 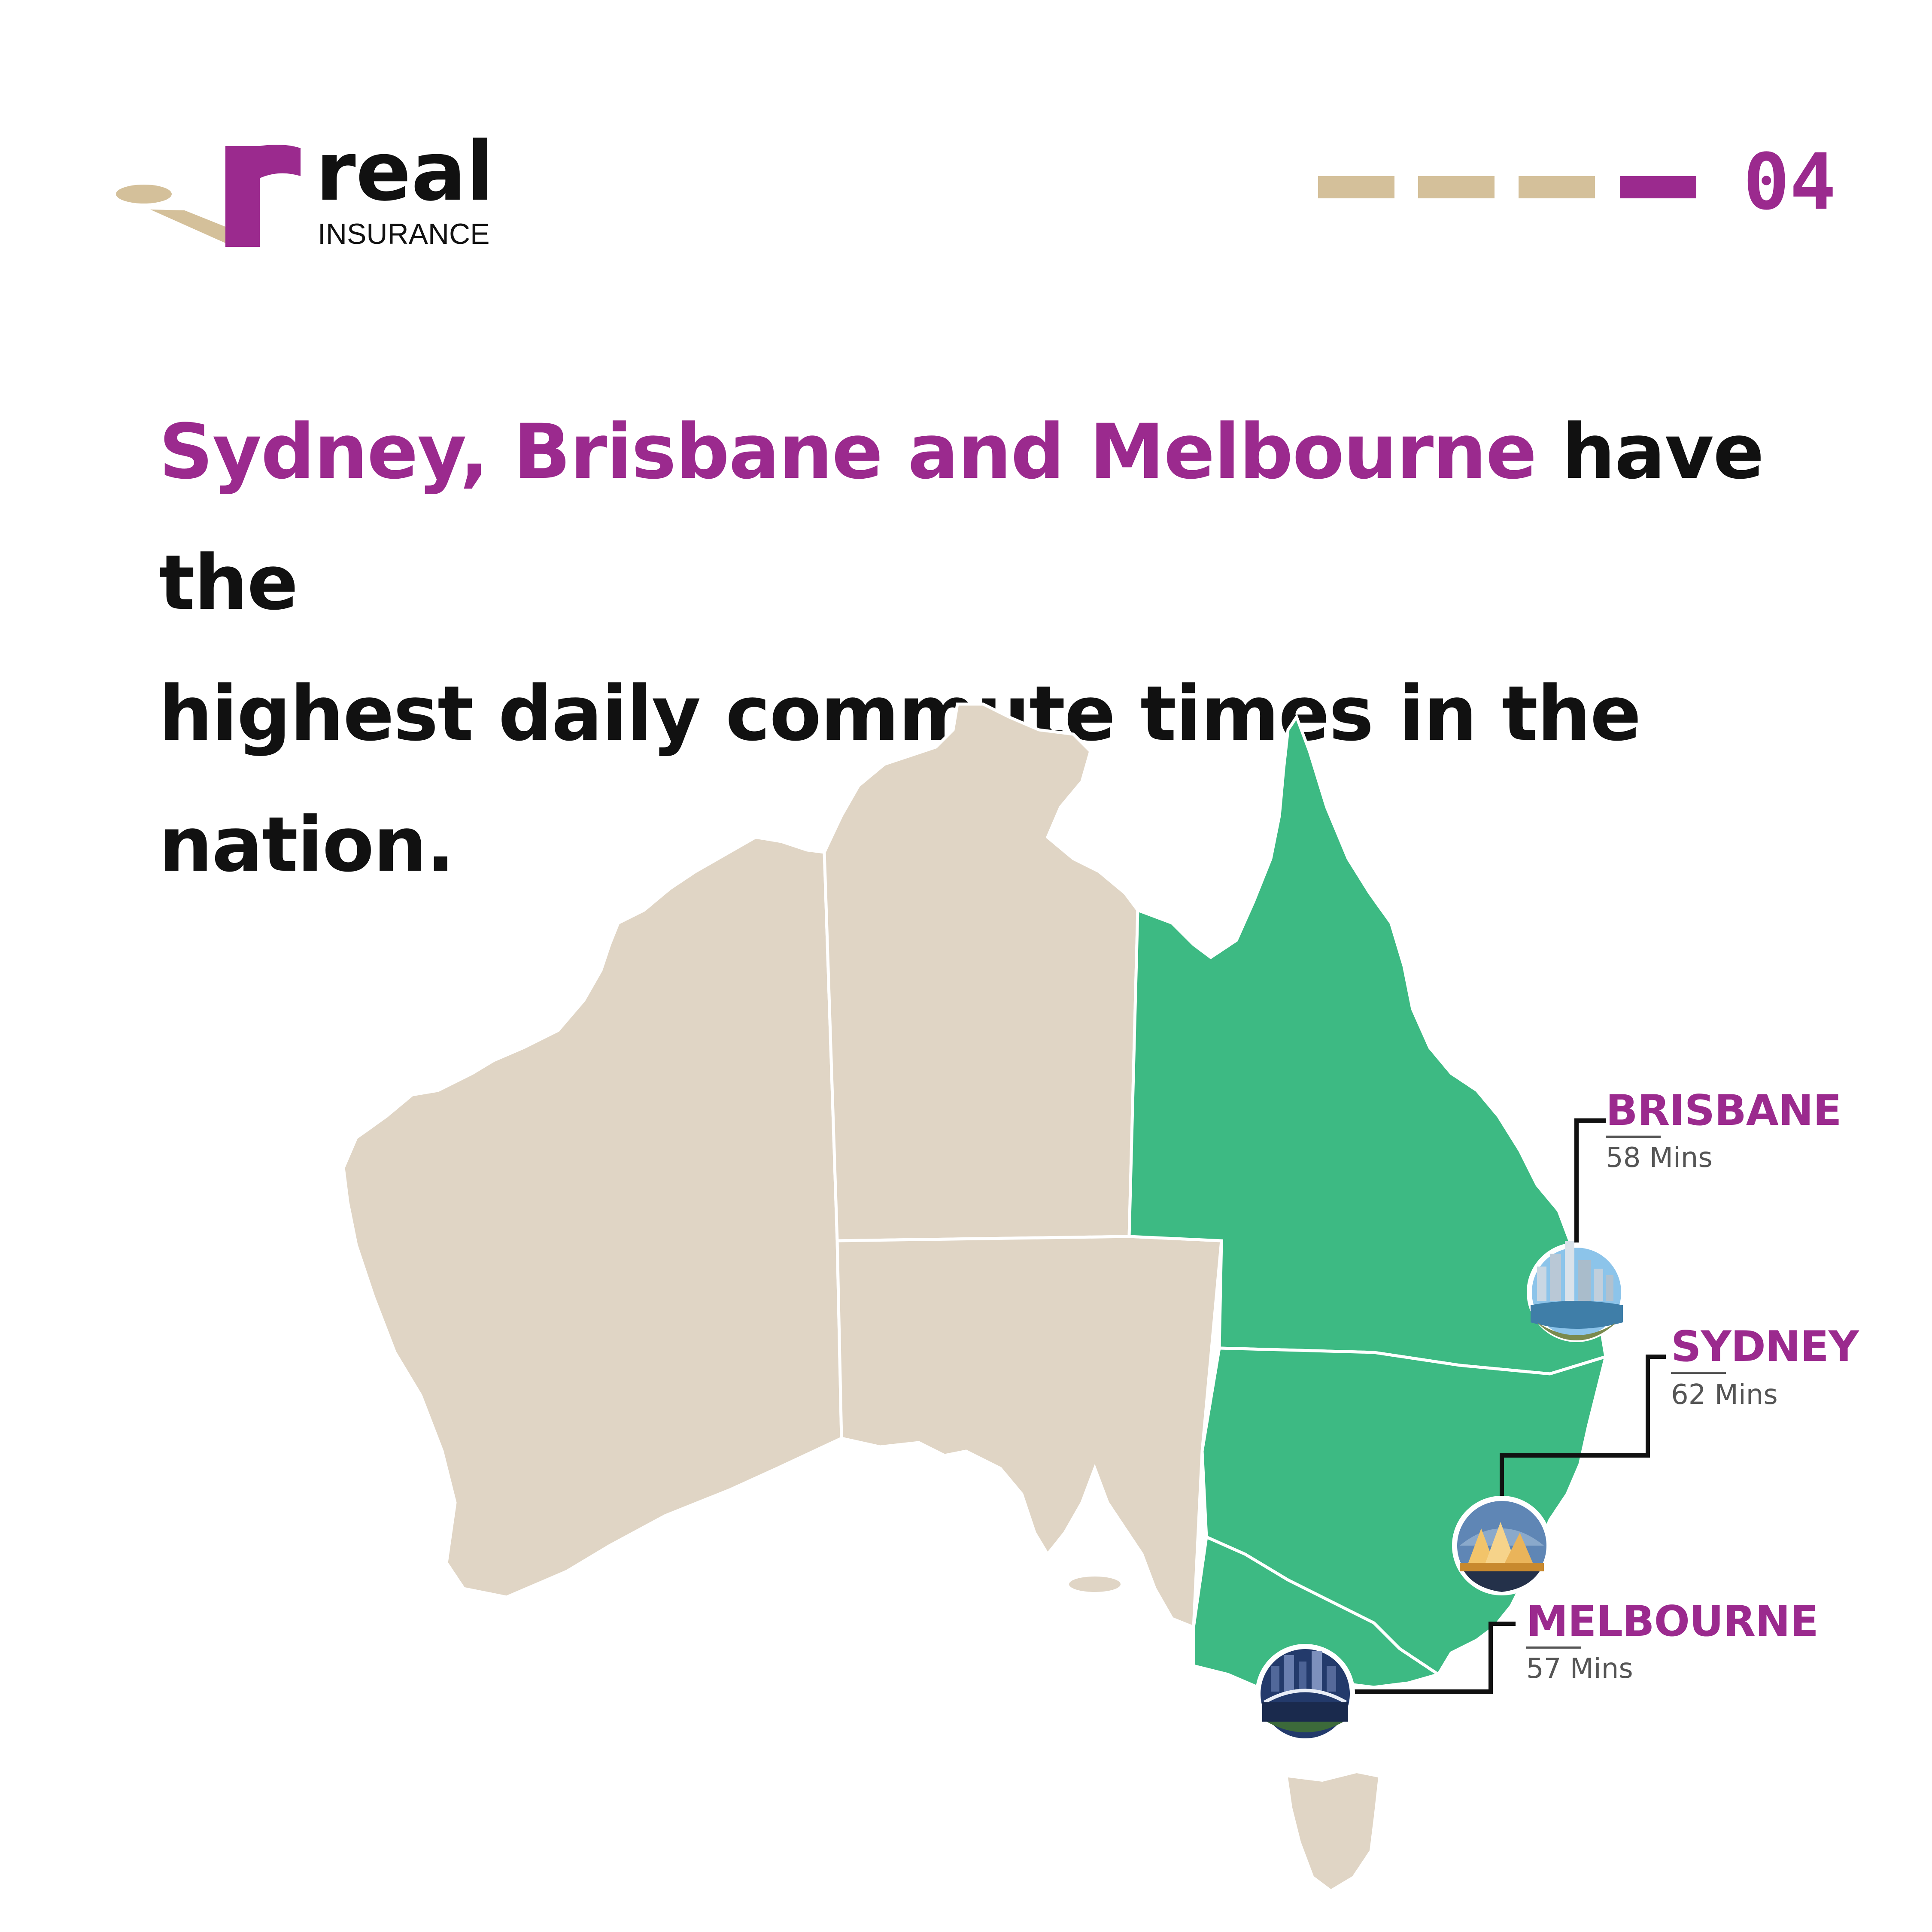 What do you see at coordinates (1333, 1831) in the screenshot?
I see `state-tasmania` at bounding box center [1333, 1831].